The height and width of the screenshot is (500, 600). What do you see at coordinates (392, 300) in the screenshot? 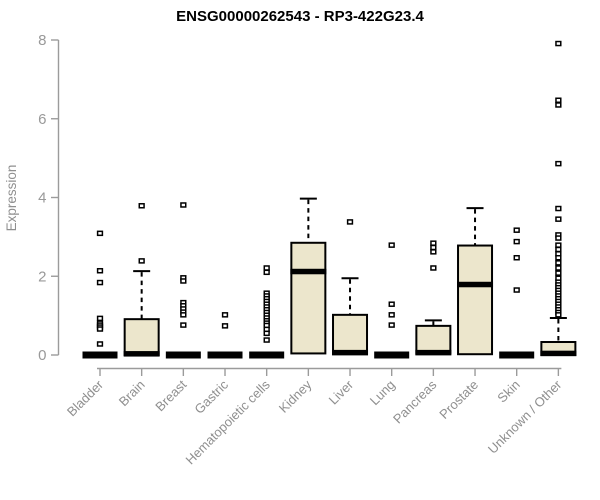
I see `box-group-lung` at bounding box center [392, 300].